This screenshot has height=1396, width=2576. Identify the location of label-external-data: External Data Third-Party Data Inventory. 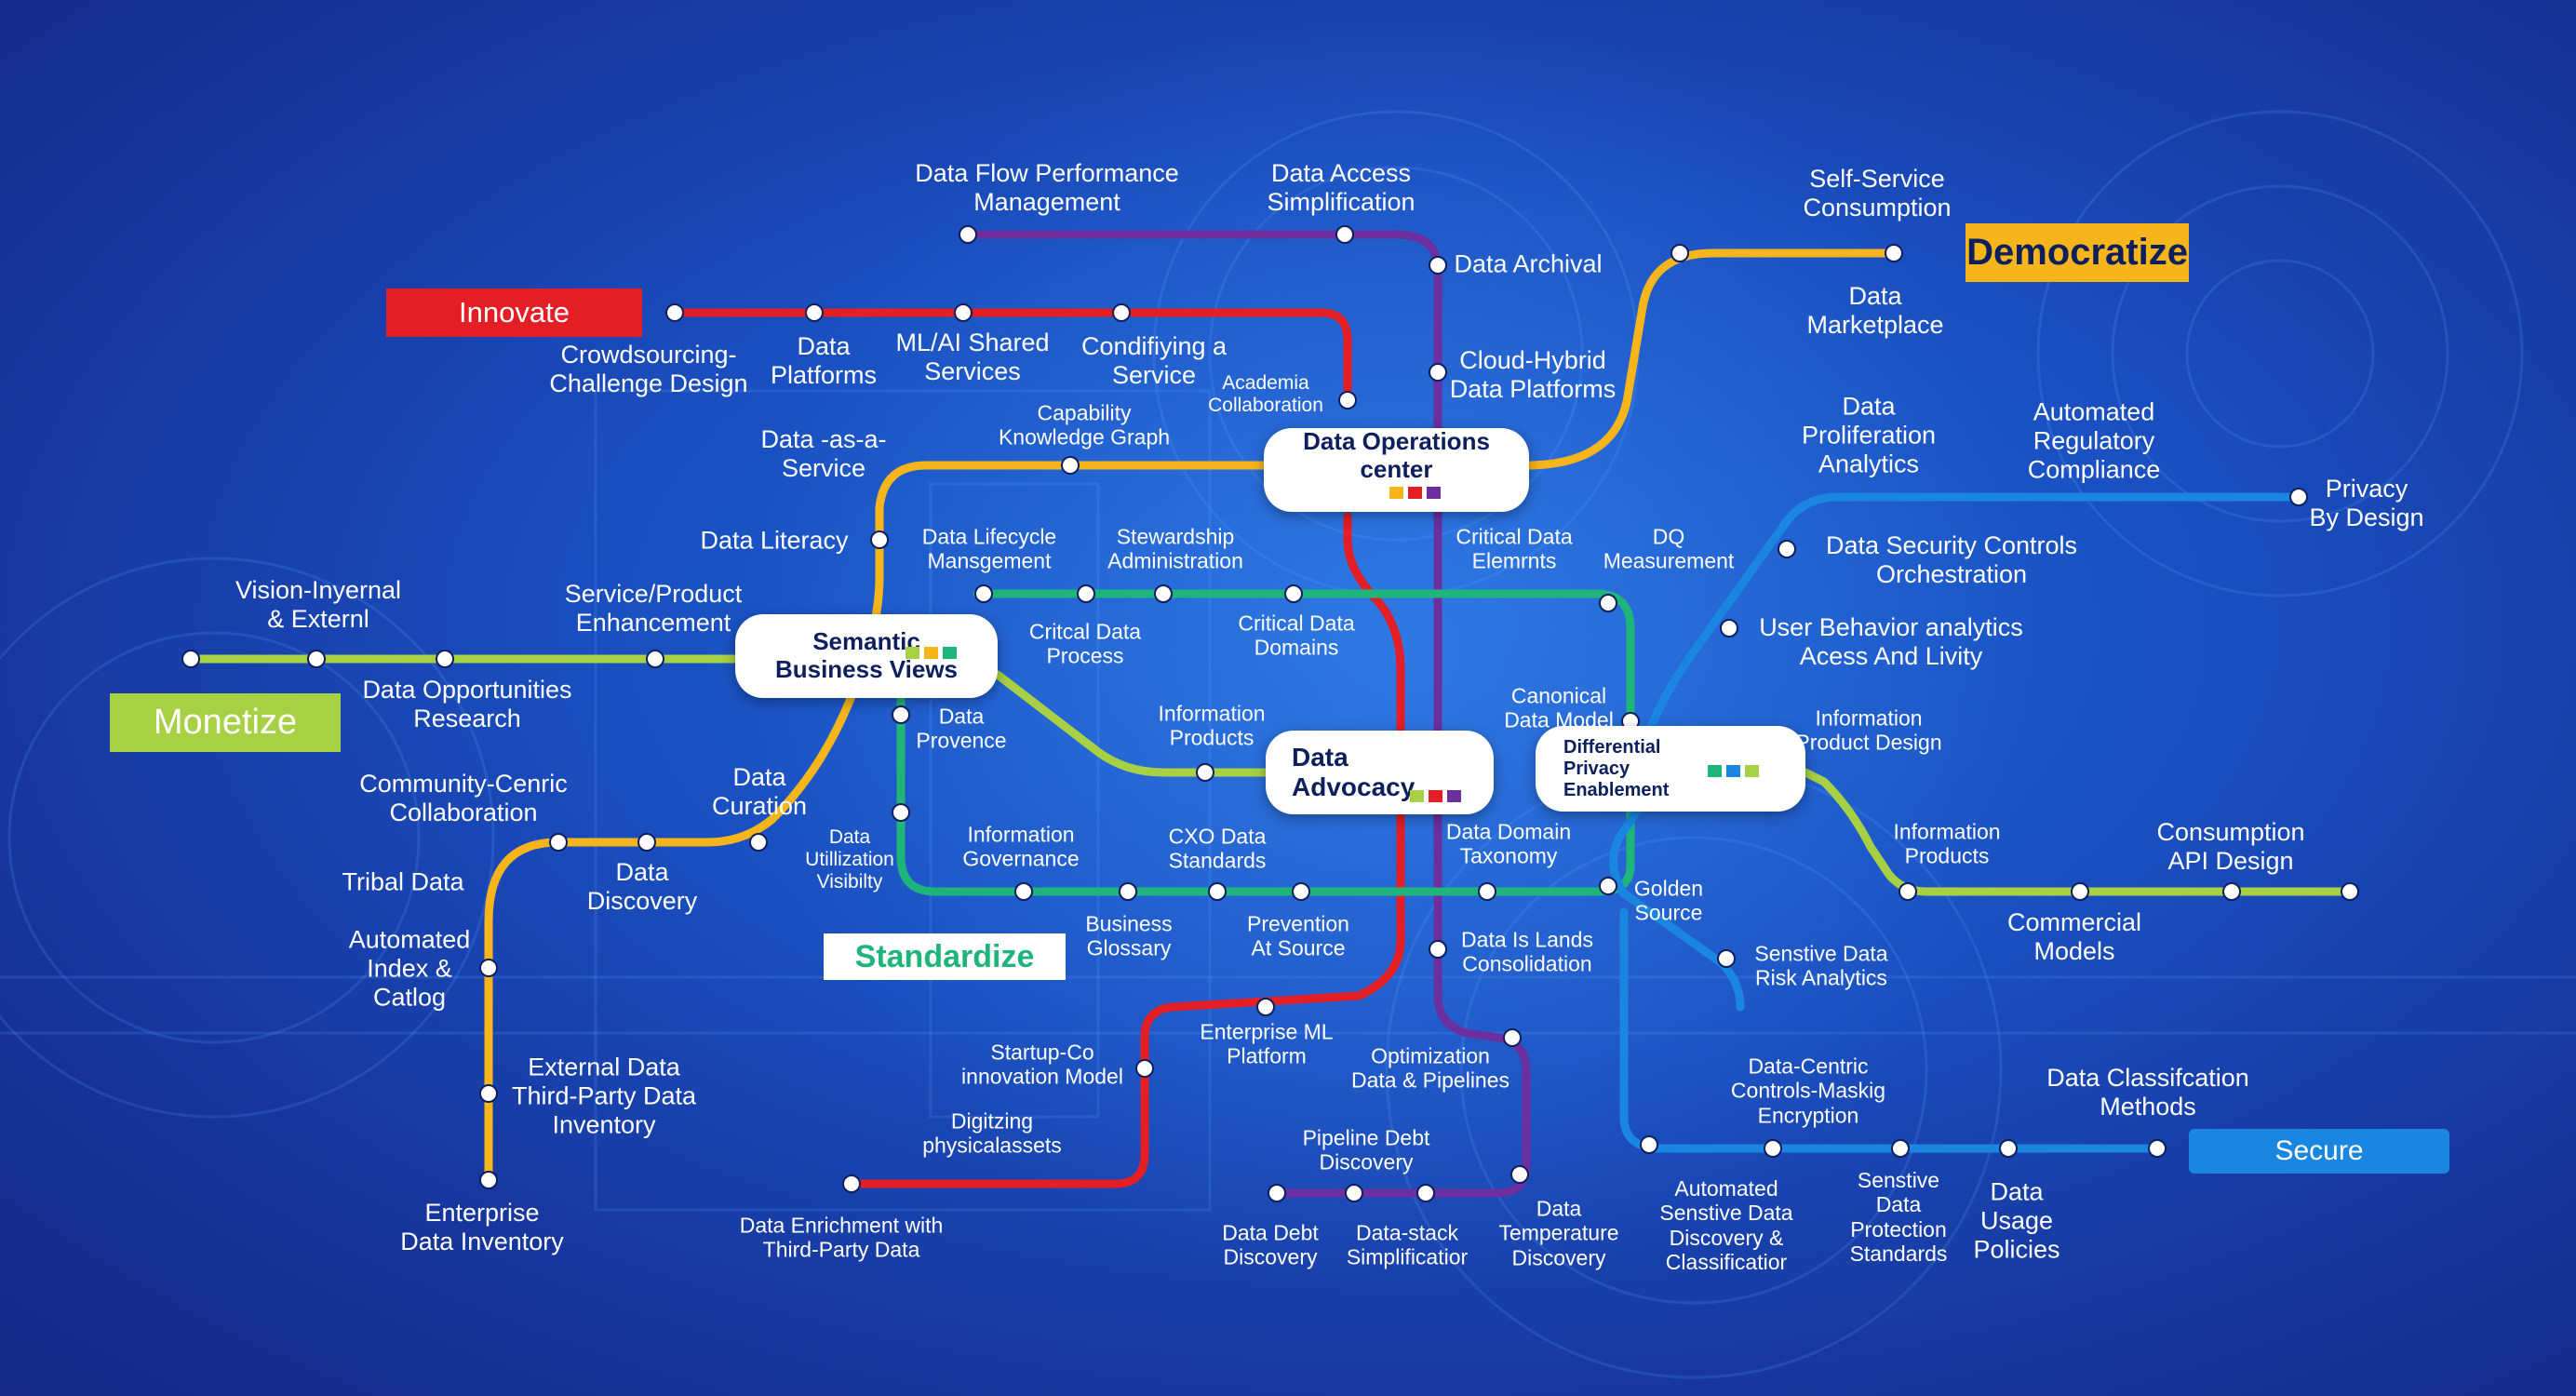
(604, 1096).